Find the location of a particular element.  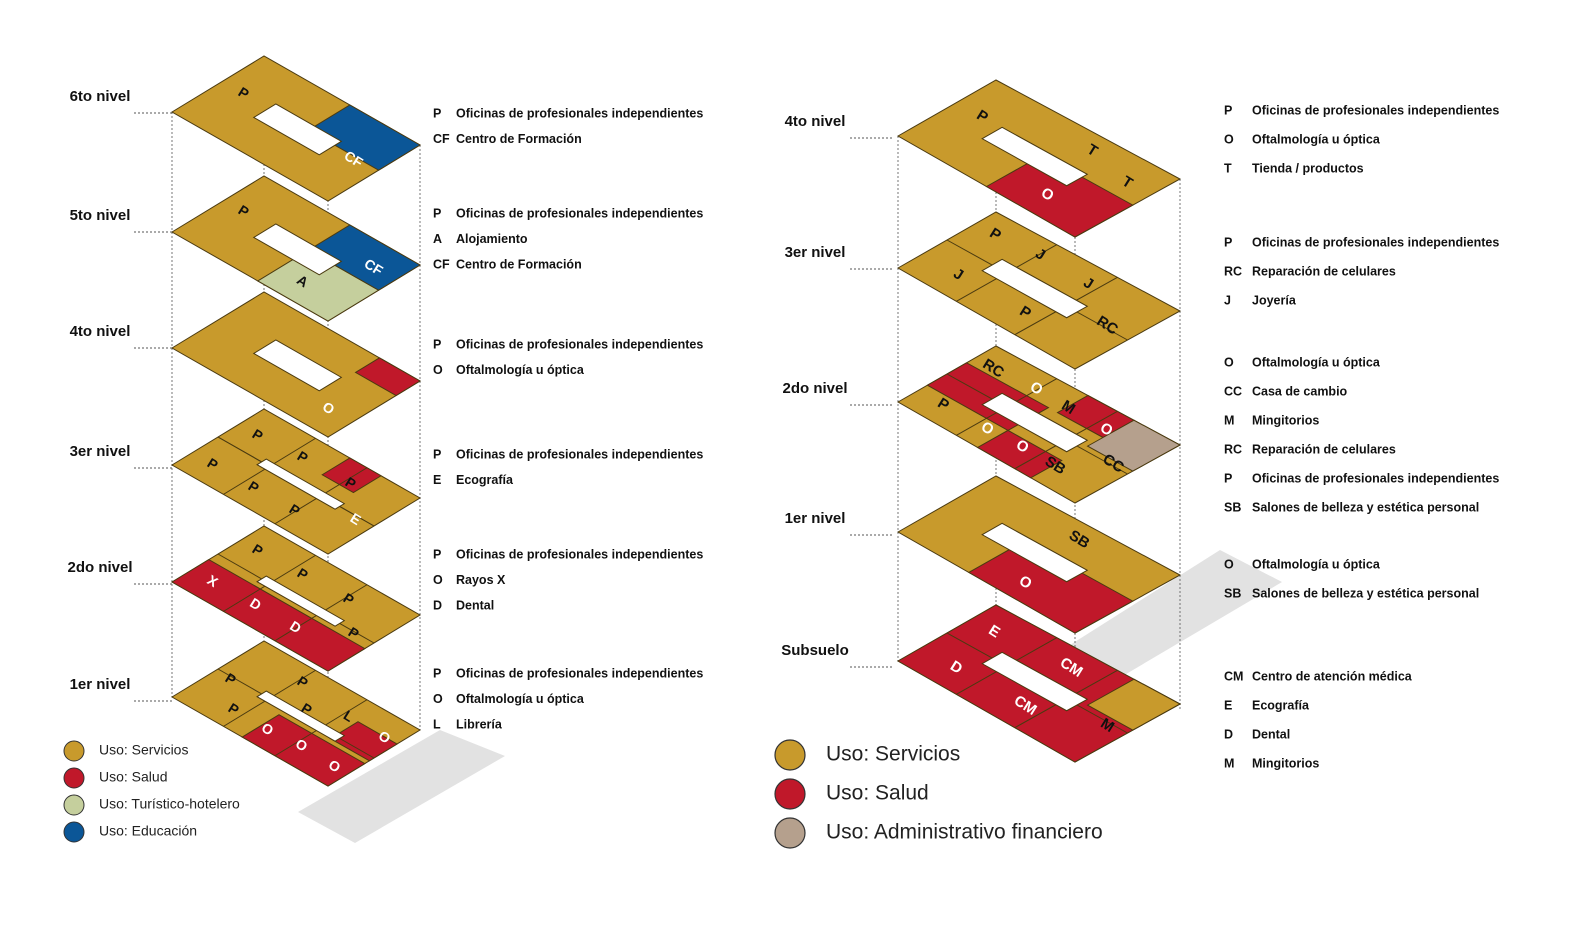

left-building-floor-plans is located at coordinates (296, 421).